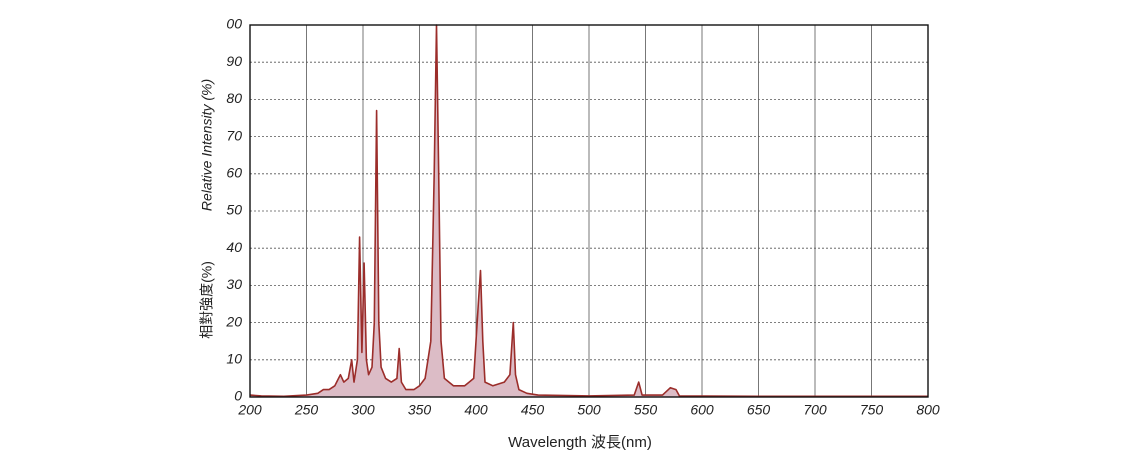 The width and height of the screenshot is (1140, 472). Describe the element at coordinates (234, 359) in the screenshot. I see `y-tick-label: 10` at that location.